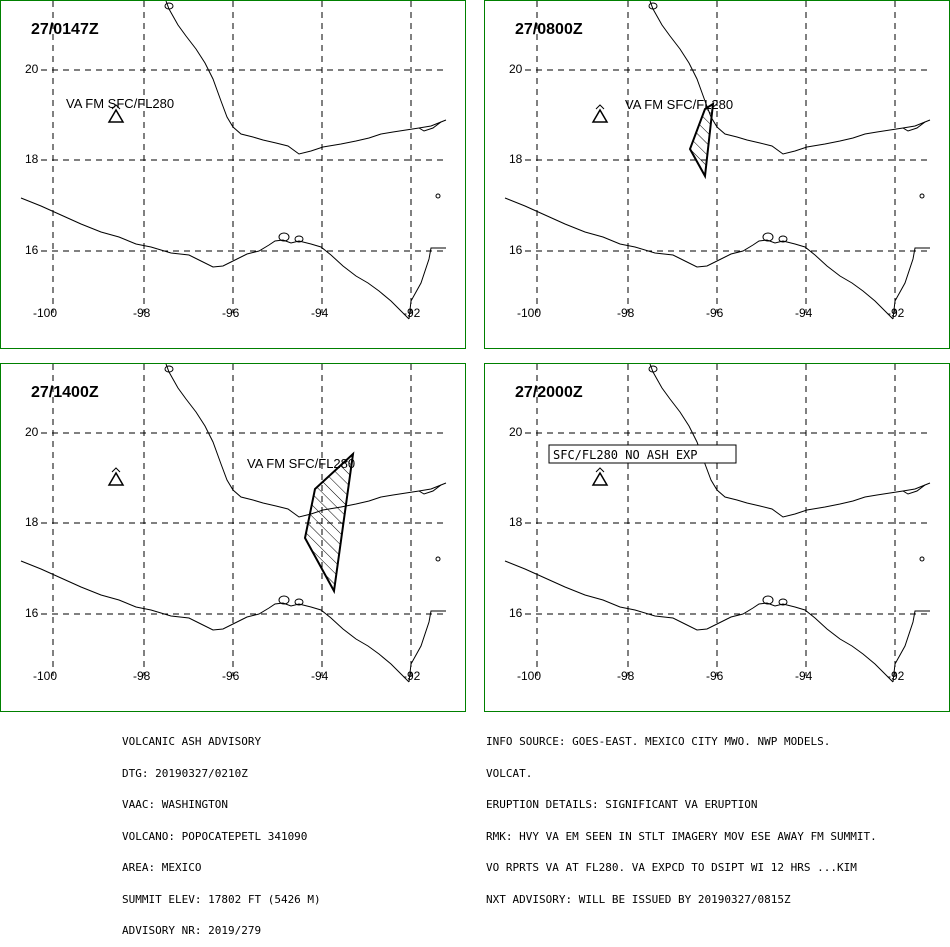 The width and height of the screenshot is (950, 947). Describe the element at coordinates (625, 455) in the screenshot. I see `ash-level-label: SFC/FL280 NO ASH EXP` at that location.